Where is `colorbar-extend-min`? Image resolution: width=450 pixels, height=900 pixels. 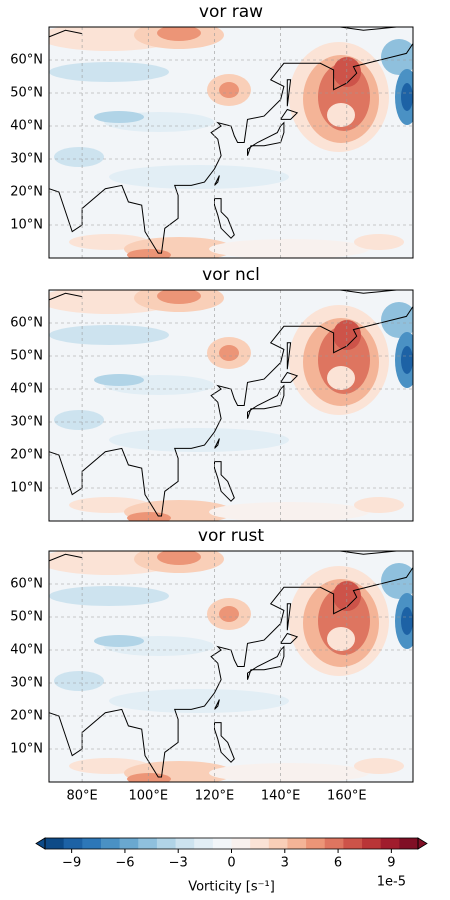
colorbar-extend-min is located at coordinates (40, 843).